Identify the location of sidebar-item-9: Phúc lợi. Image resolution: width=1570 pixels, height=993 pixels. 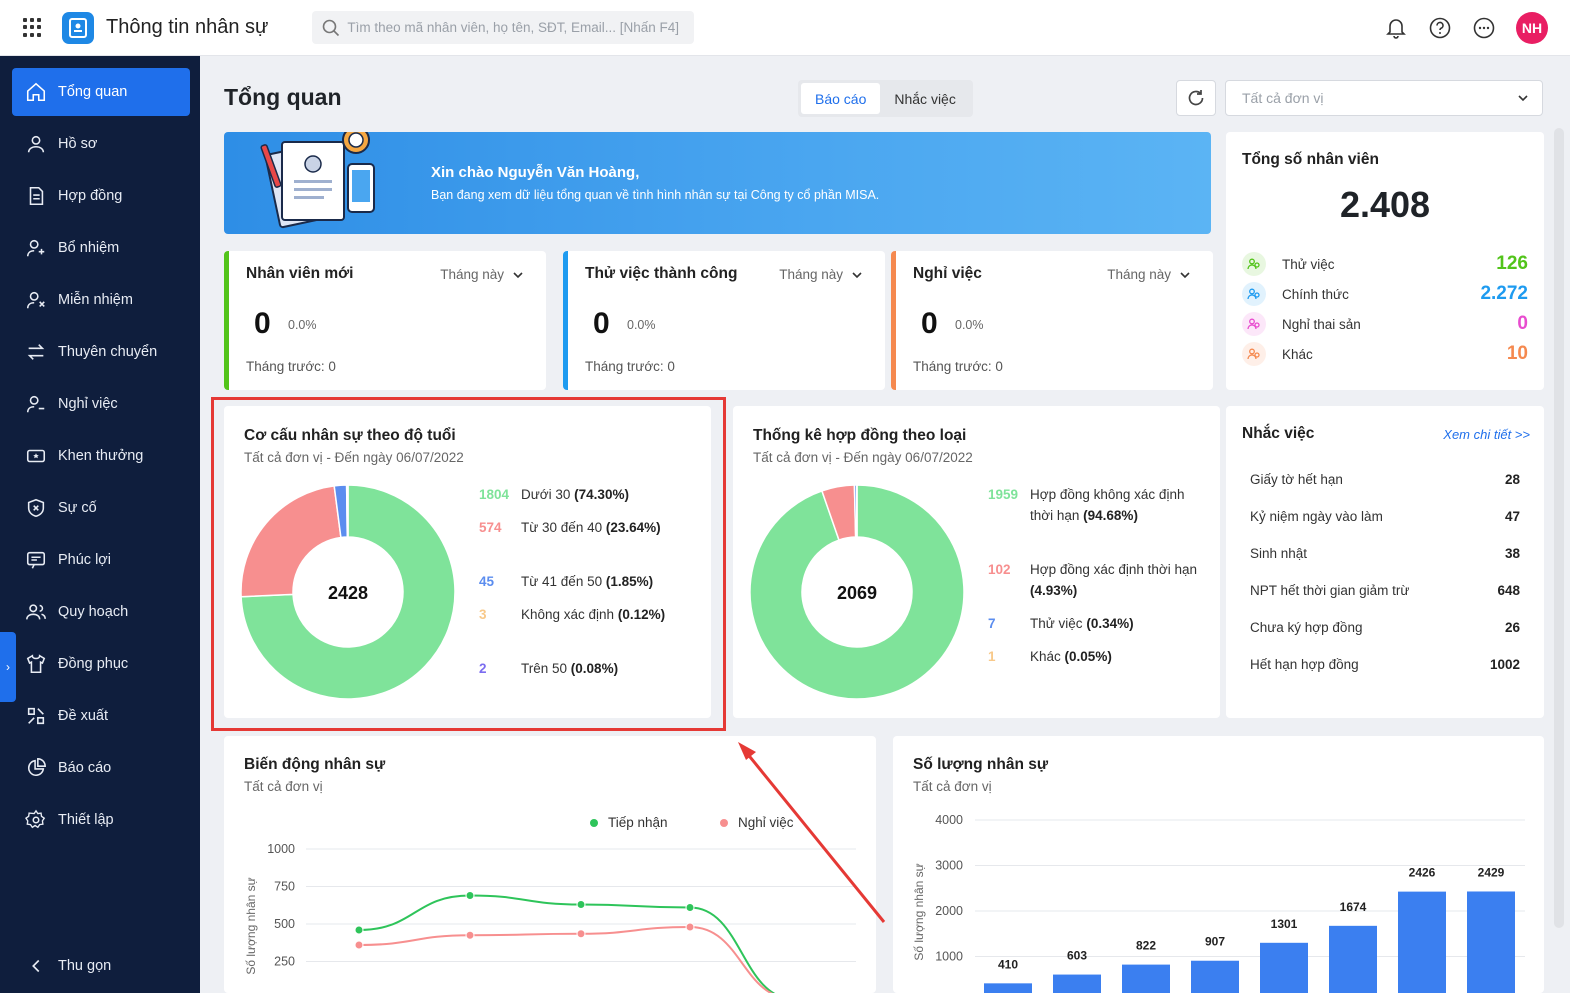
(101, 560).